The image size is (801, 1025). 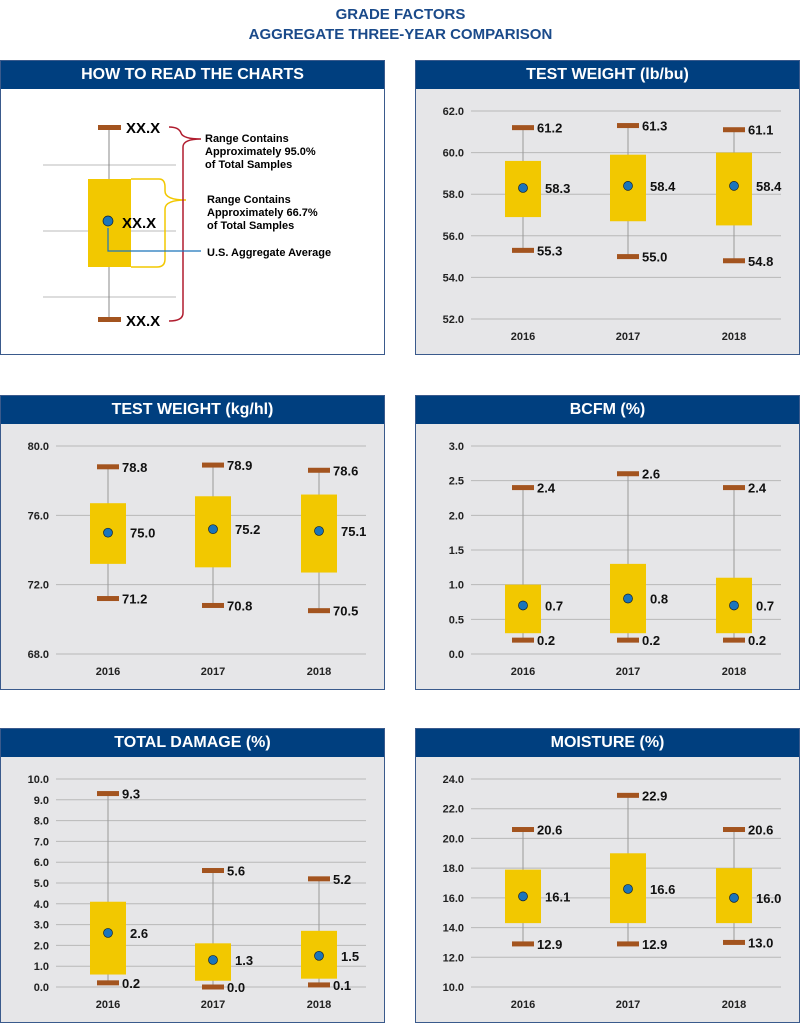 I want to click on range95-line: Range Contains, so click(x=247, y=139).